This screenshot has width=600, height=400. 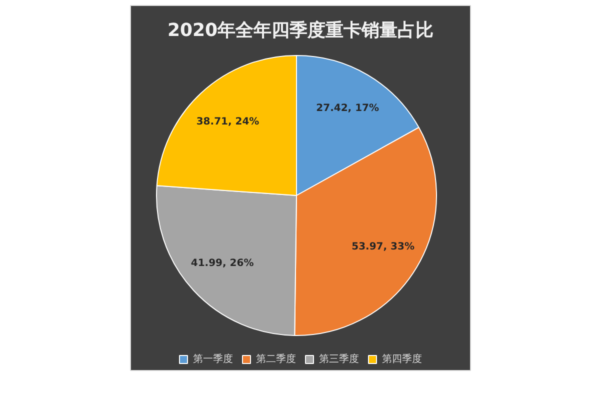 I want to click on legend-label: 第一季度, so click(x=213, y=359).